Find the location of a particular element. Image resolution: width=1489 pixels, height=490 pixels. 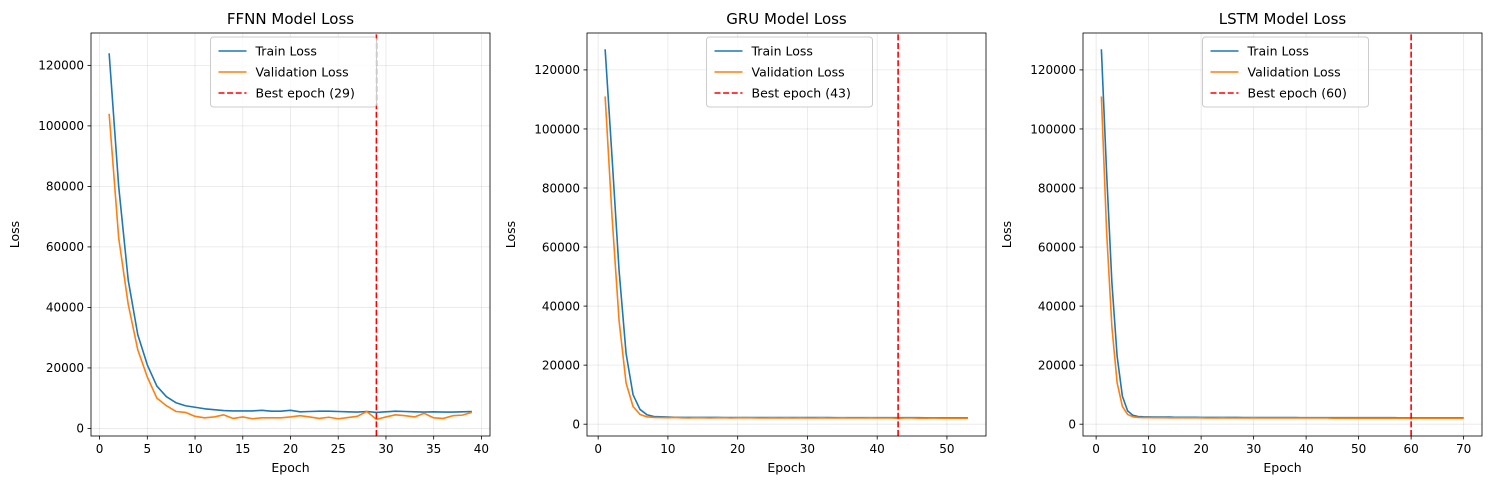

chart-title: LSTM Model Loss is located at coordinates (1283, 19).